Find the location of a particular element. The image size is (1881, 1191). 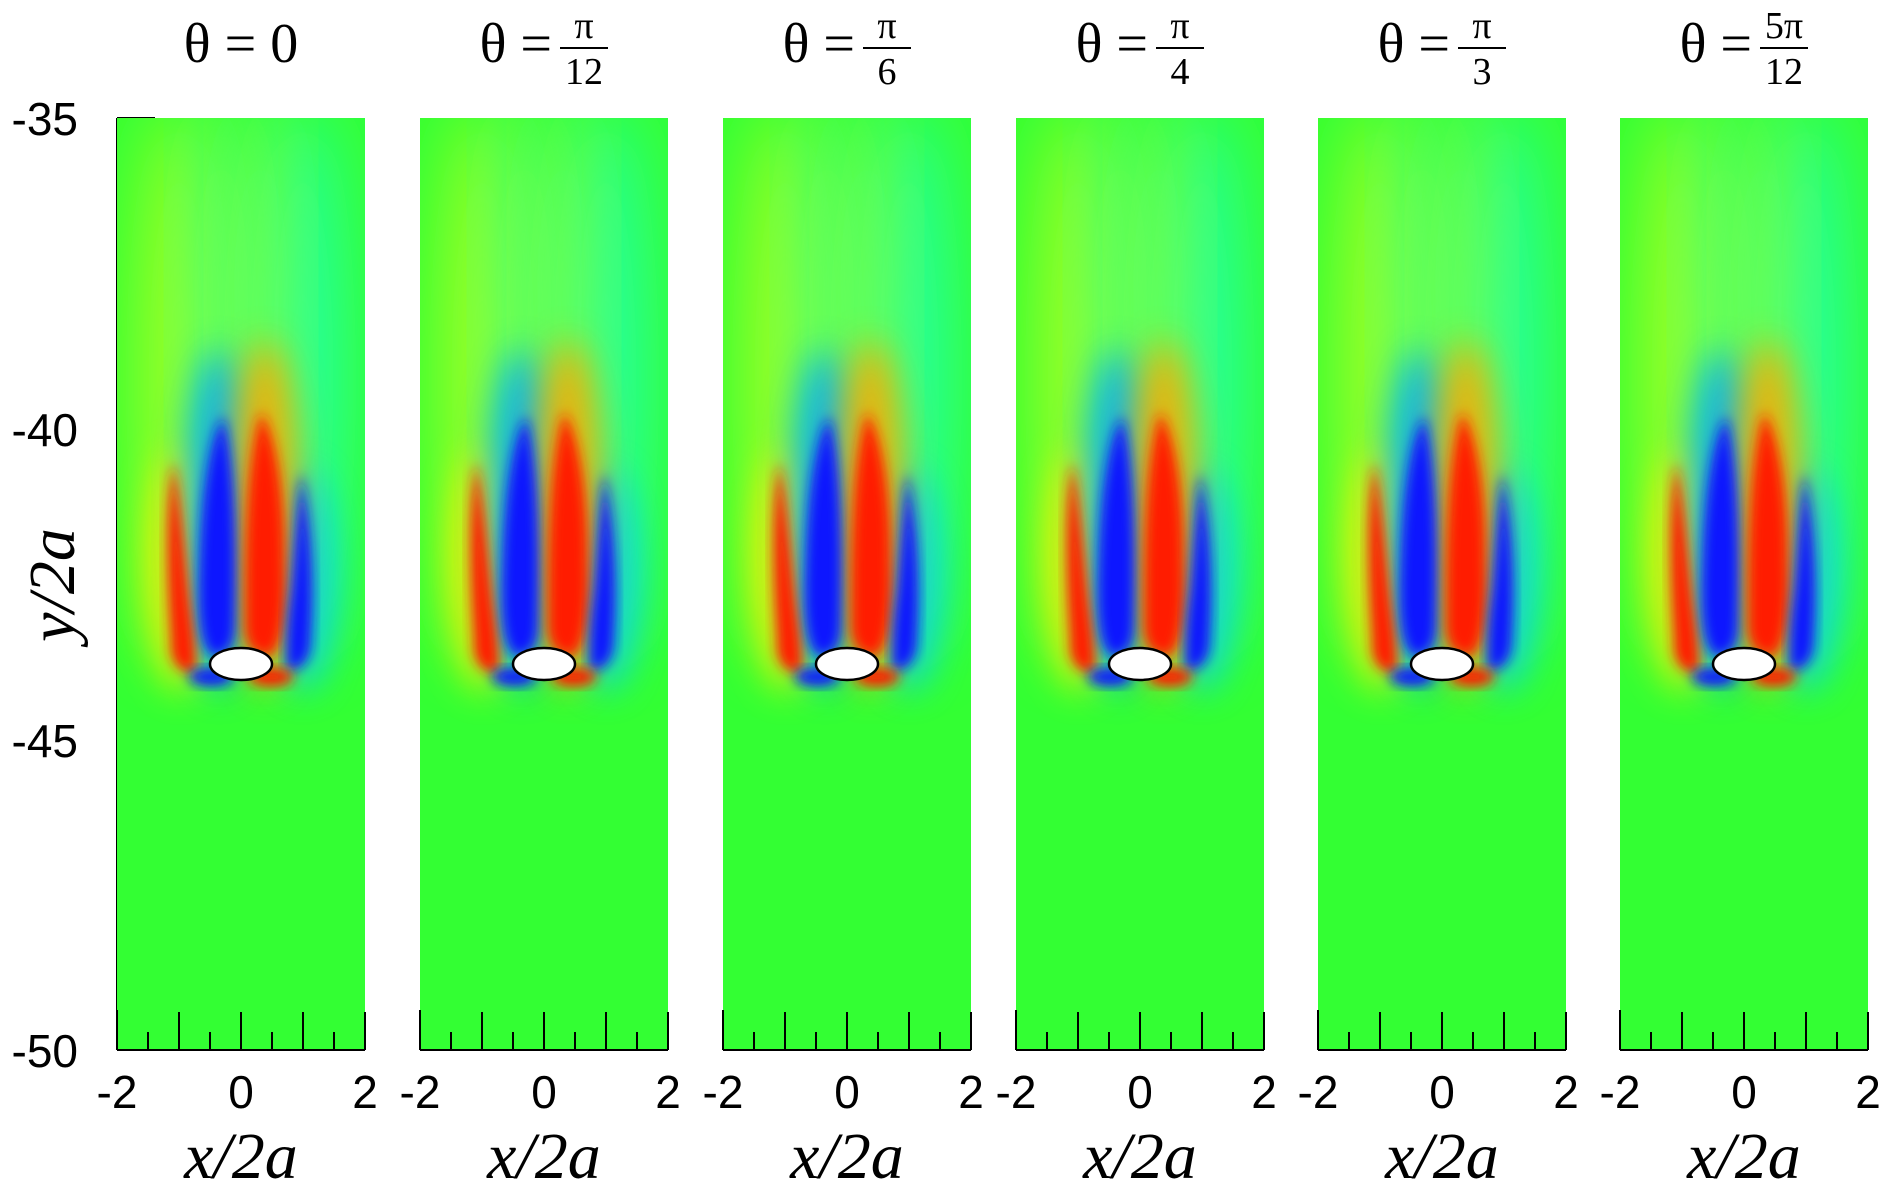

panel-title: θ = π6 is located at coordinates (847, 49).